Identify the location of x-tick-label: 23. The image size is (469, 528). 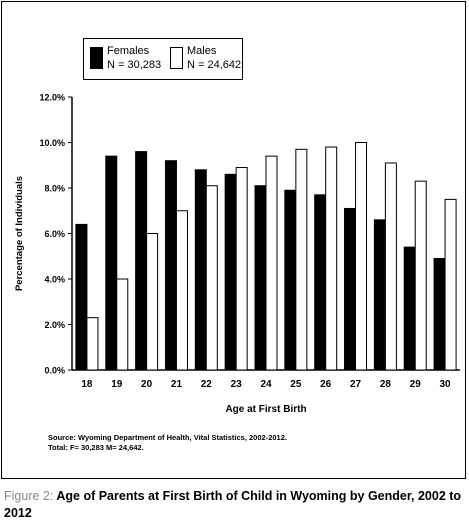
(237, 384).